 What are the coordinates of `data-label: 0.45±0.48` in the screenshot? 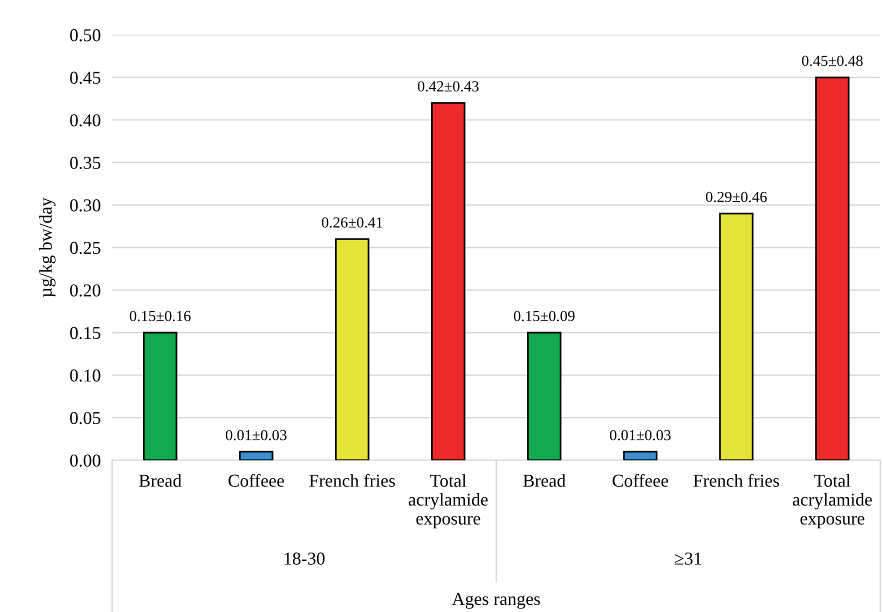 It's located at (832, 61).